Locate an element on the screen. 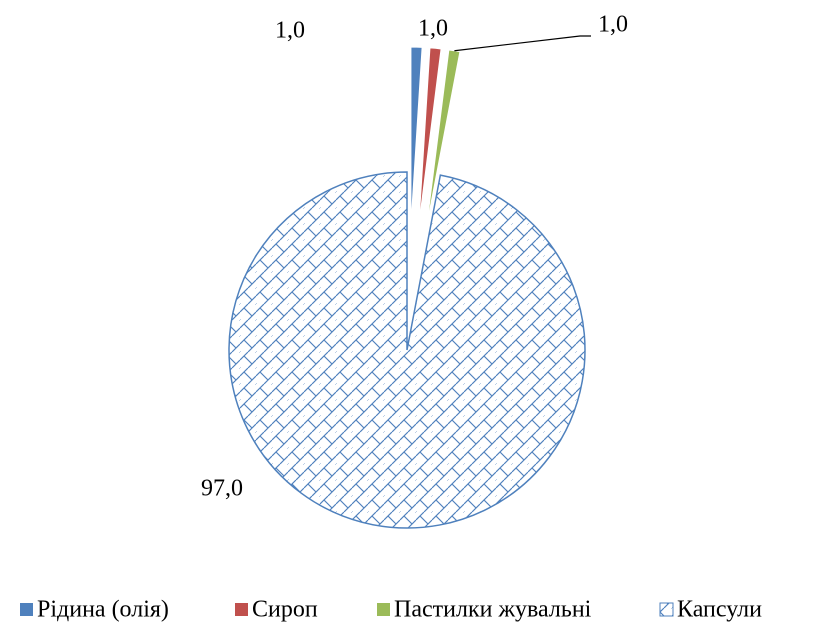  legend-label: Рідина (олія) is located at coordinates (103, 610).